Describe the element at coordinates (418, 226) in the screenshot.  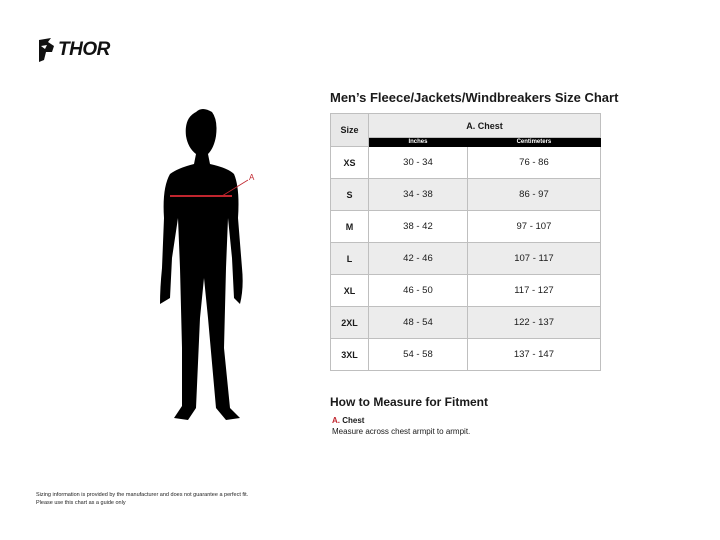
I see `cell-inches: 38 - 42` at that location.